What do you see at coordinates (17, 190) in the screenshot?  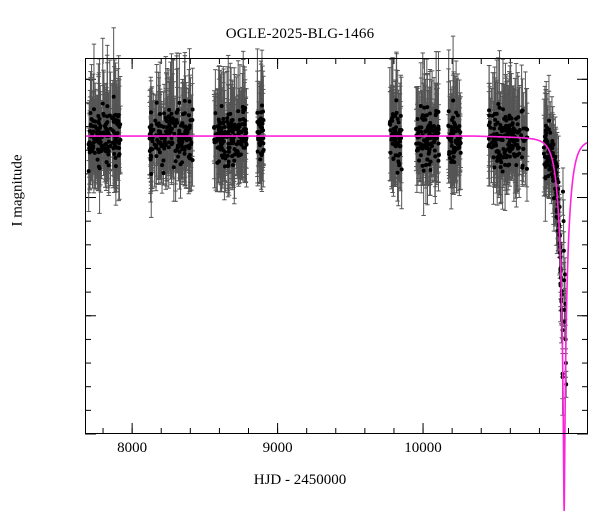 I see `y-axis-label: I magnitude` at bounding box center [17, 190].